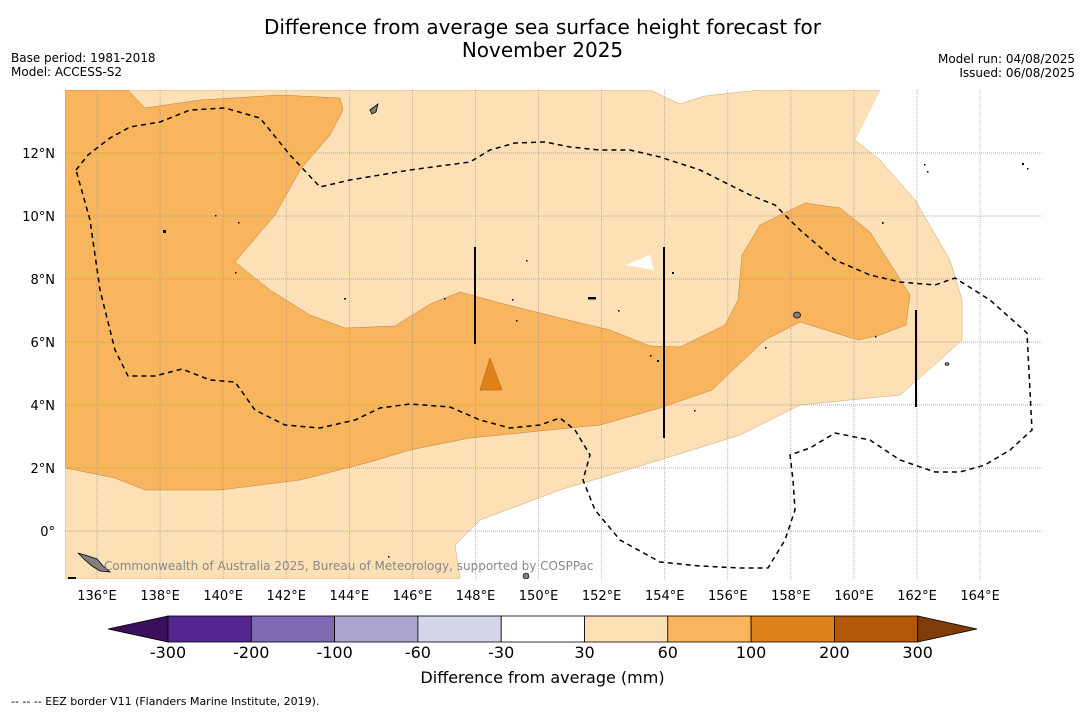  What do you see at coordinates (43, 280) in the screenshot?
I see `latitude-label: 8°N` at bounding box center [43, 280].